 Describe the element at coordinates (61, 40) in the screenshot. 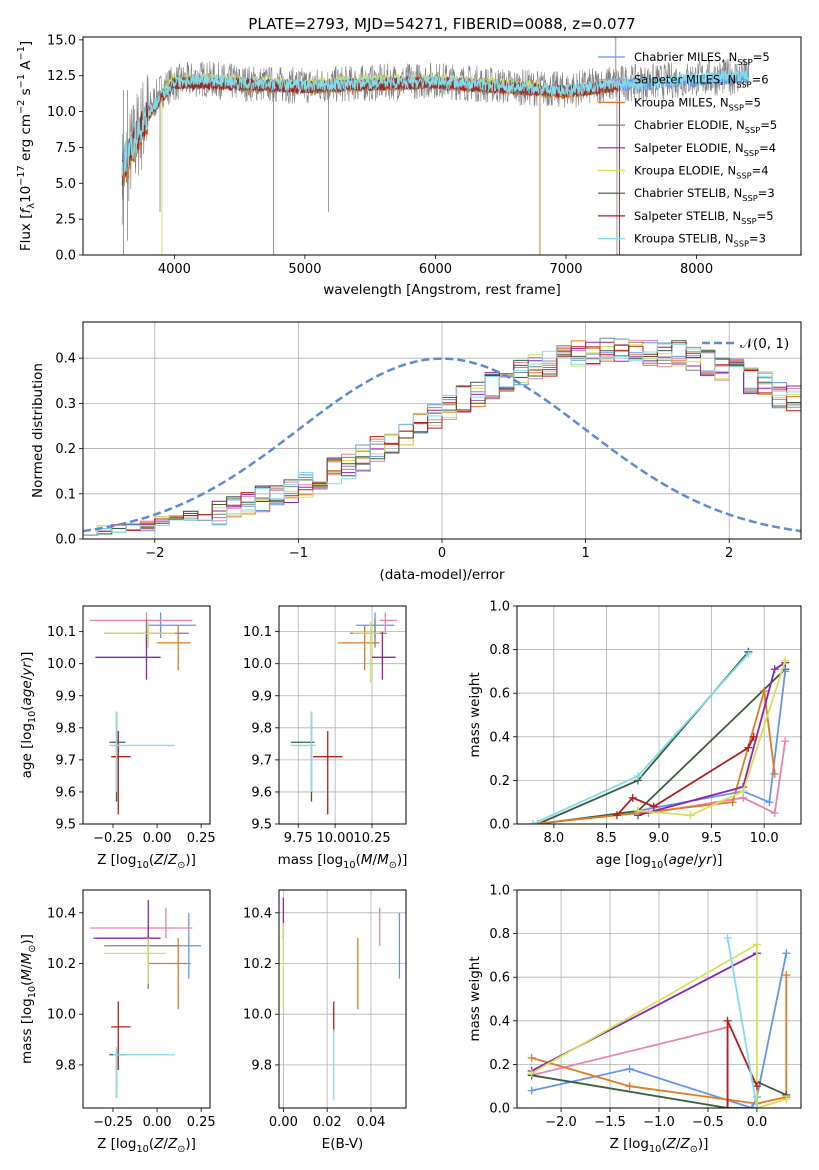

I see `y-tick-label: 15.0` at that location.